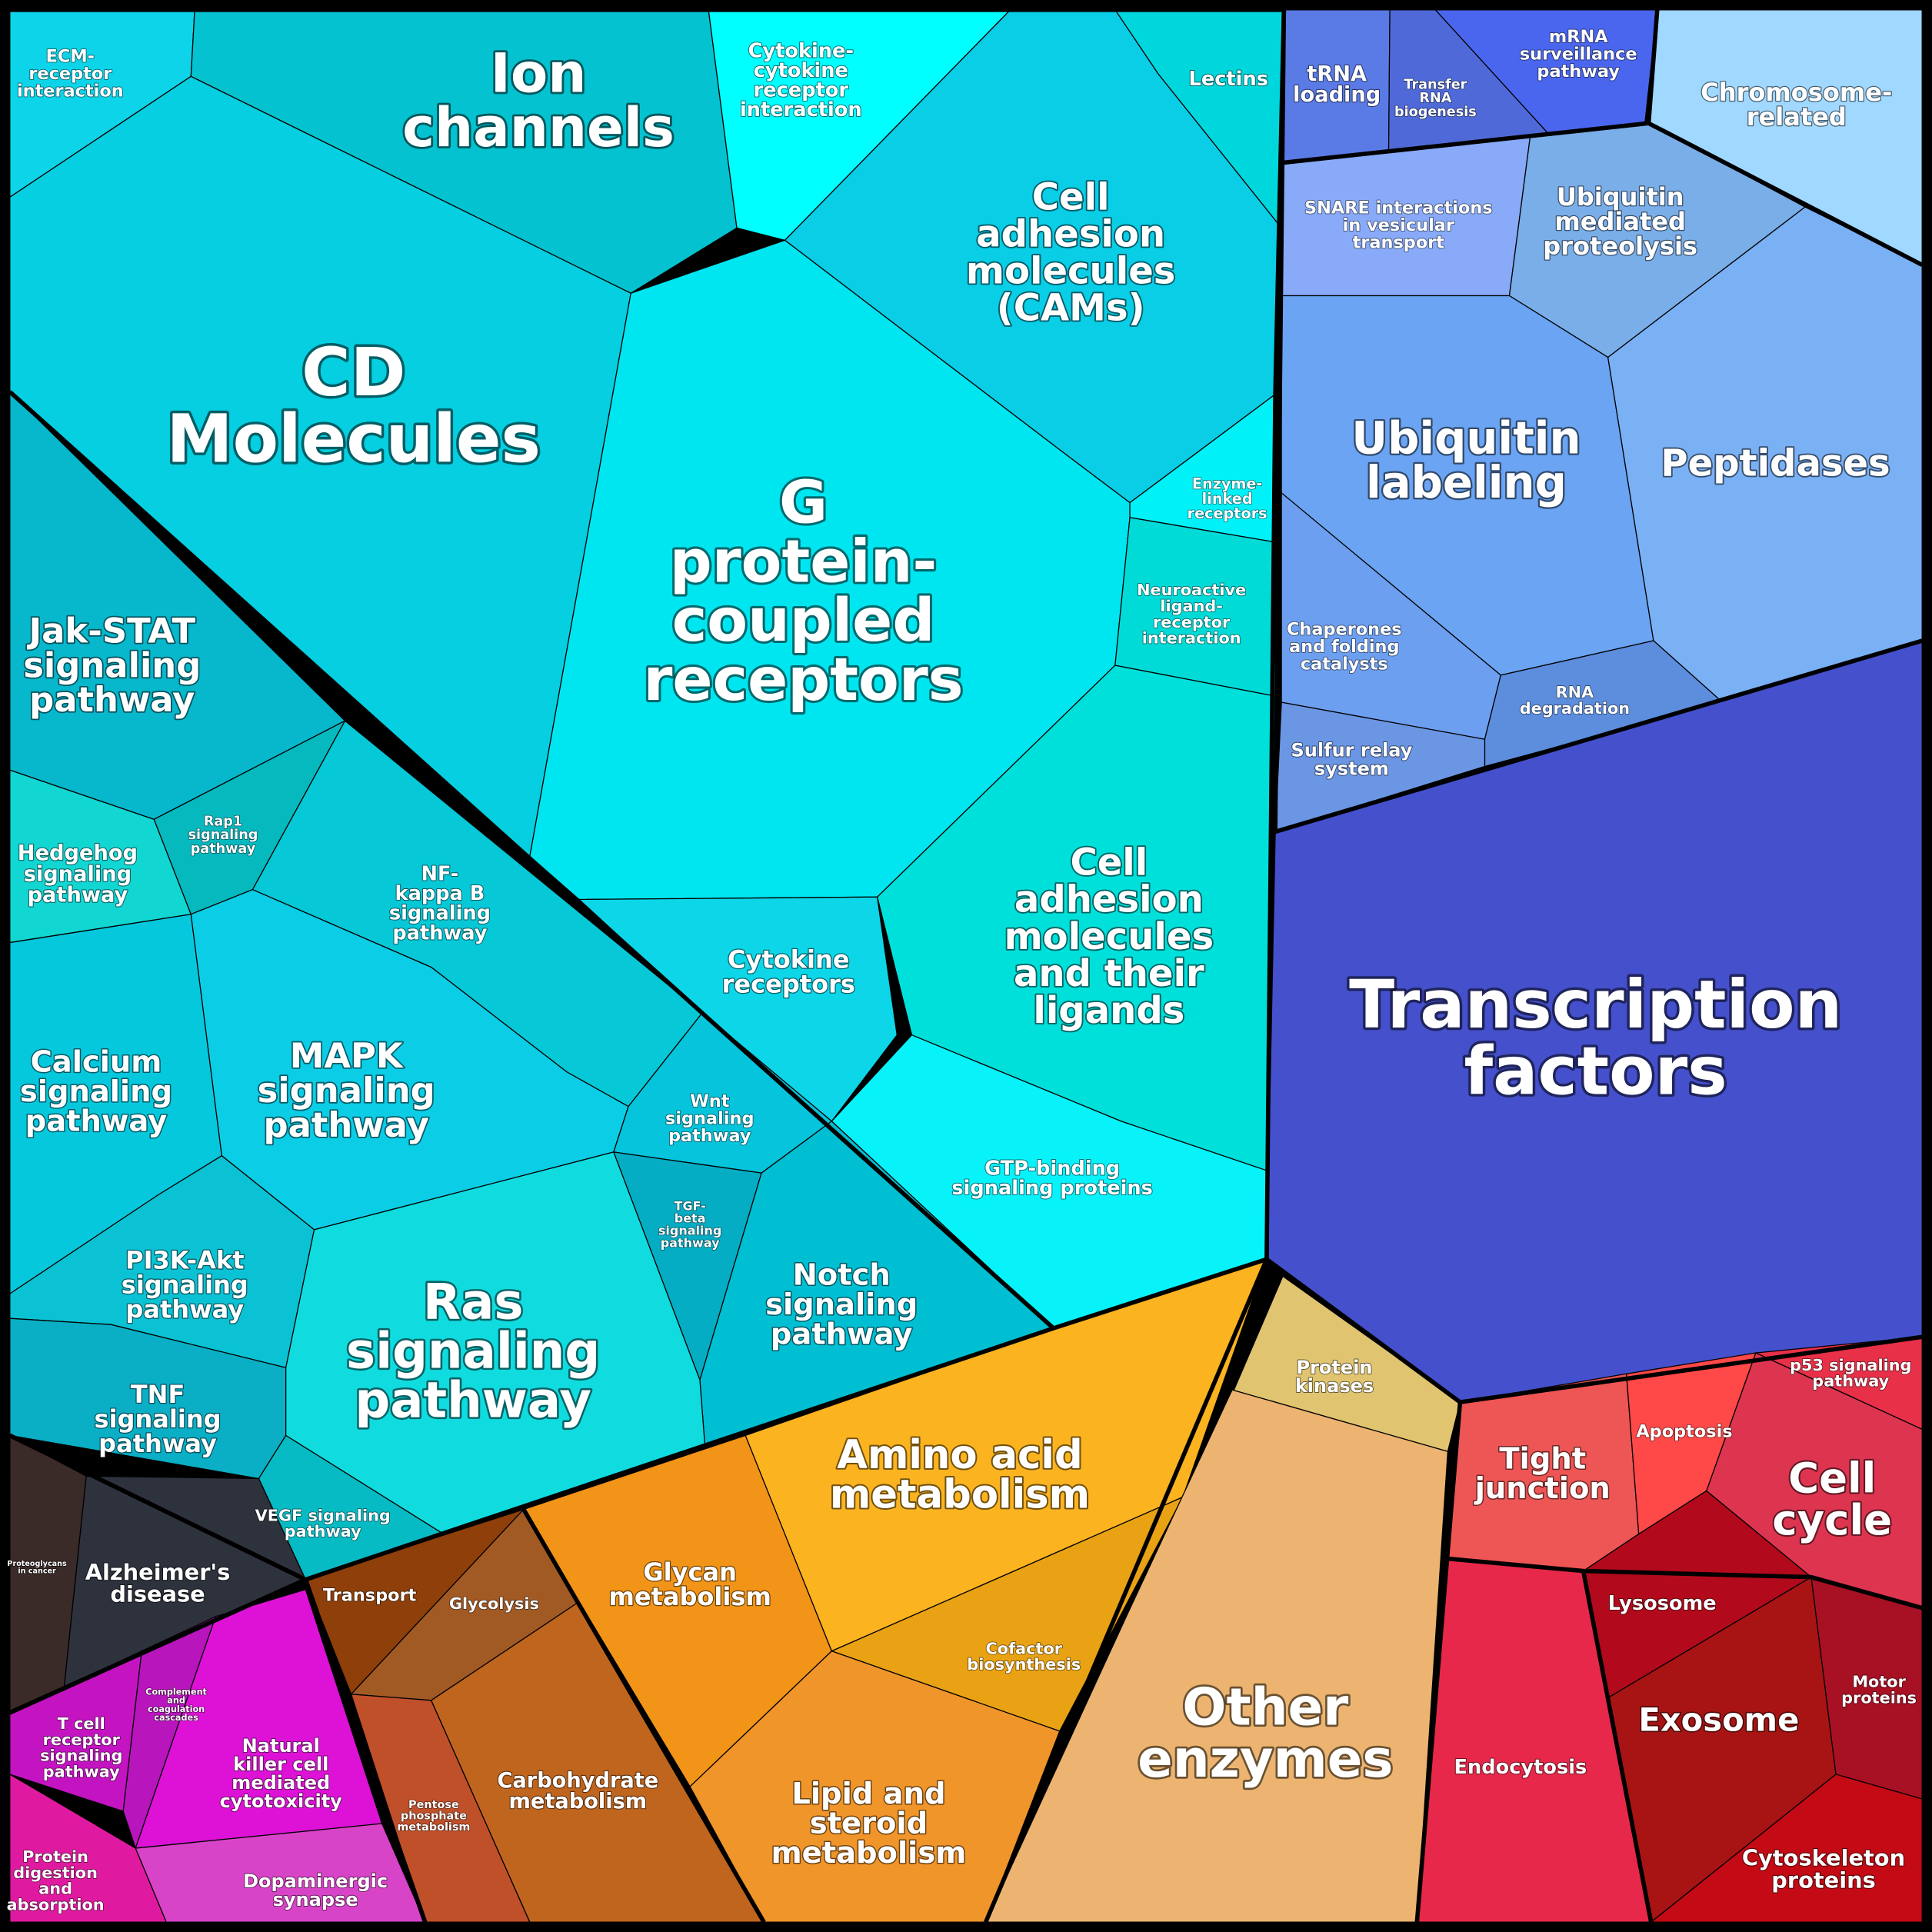 The height and width of the screenshot is (1932, 1932). What do you see at coordinates (1435, 112) in the screenshot?
I see `label-line: biogenesis` at bounding box center [1435, 112].